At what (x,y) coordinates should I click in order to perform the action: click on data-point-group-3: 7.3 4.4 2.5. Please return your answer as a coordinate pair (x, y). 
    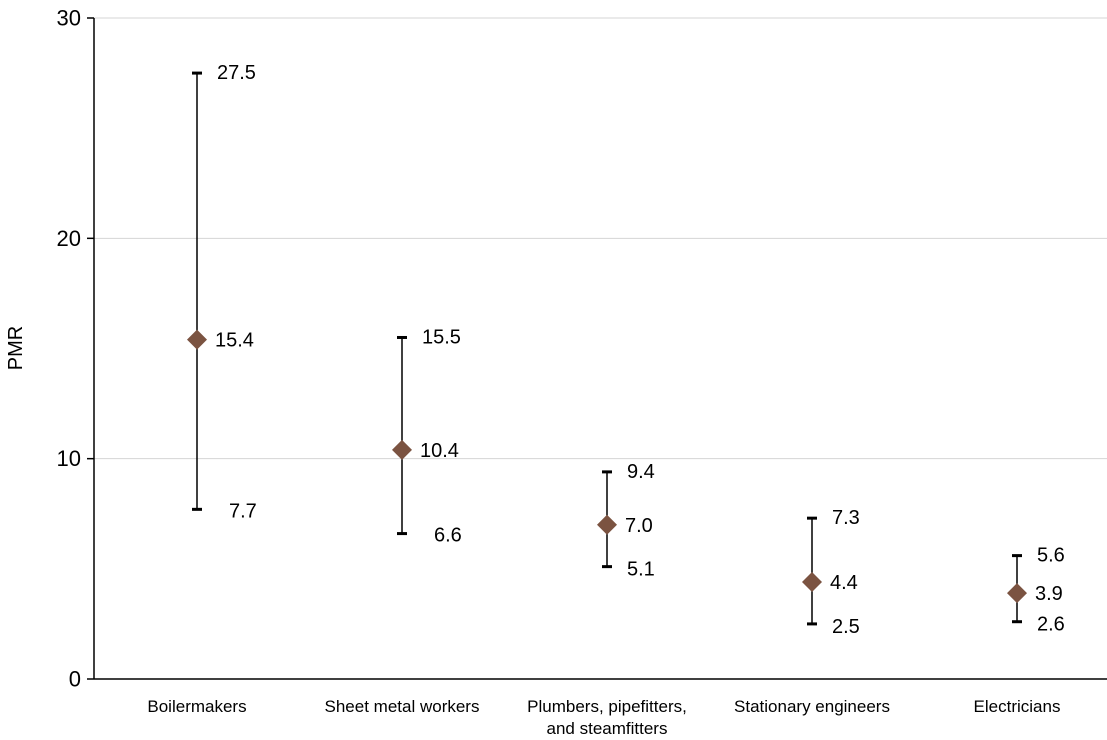
    Looking at the image, I should click on (831, 572).